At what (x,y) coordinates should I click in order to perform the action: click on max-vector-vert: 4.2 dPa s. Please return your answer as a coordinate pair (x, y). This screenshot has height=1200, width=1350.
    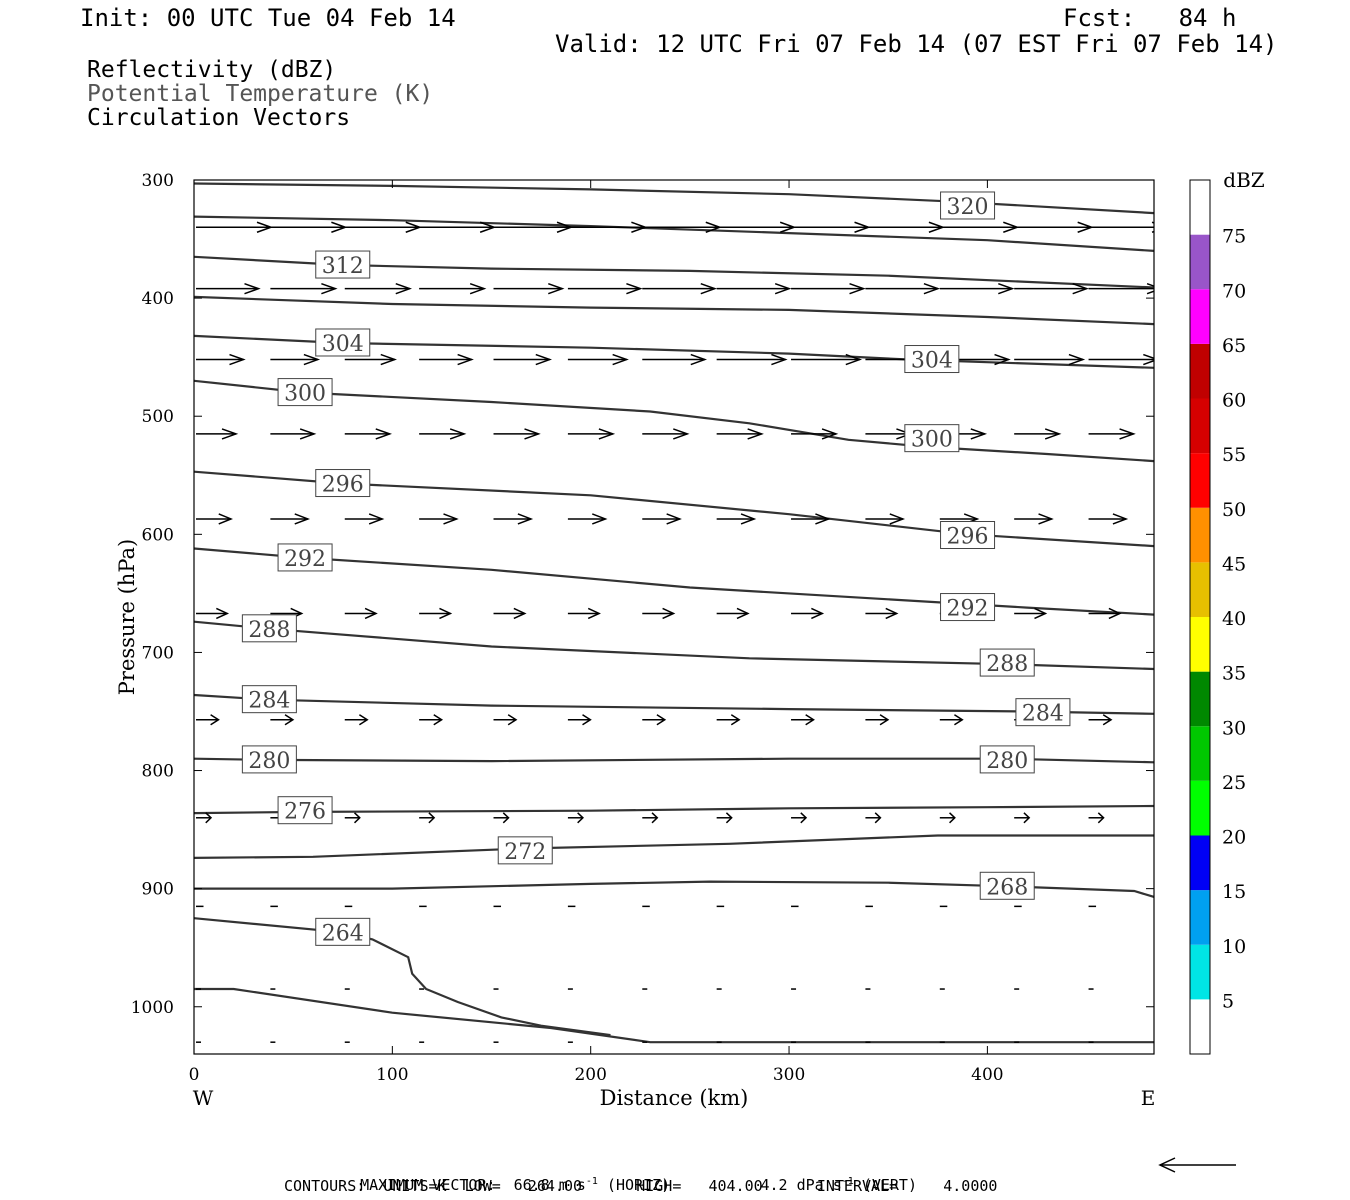
    Looking at the image, I should click on (801, 1185).